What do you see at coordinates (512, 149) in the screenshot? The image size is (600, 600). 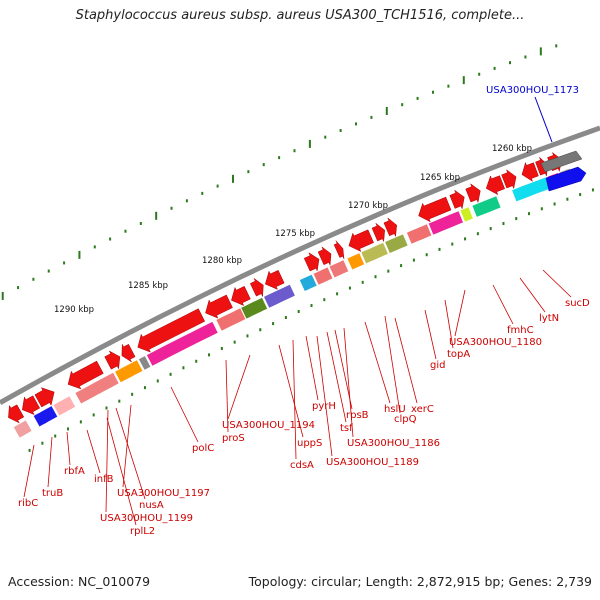 I see `kbp-label: 1260 kbp` at bounding box center [512, 149].